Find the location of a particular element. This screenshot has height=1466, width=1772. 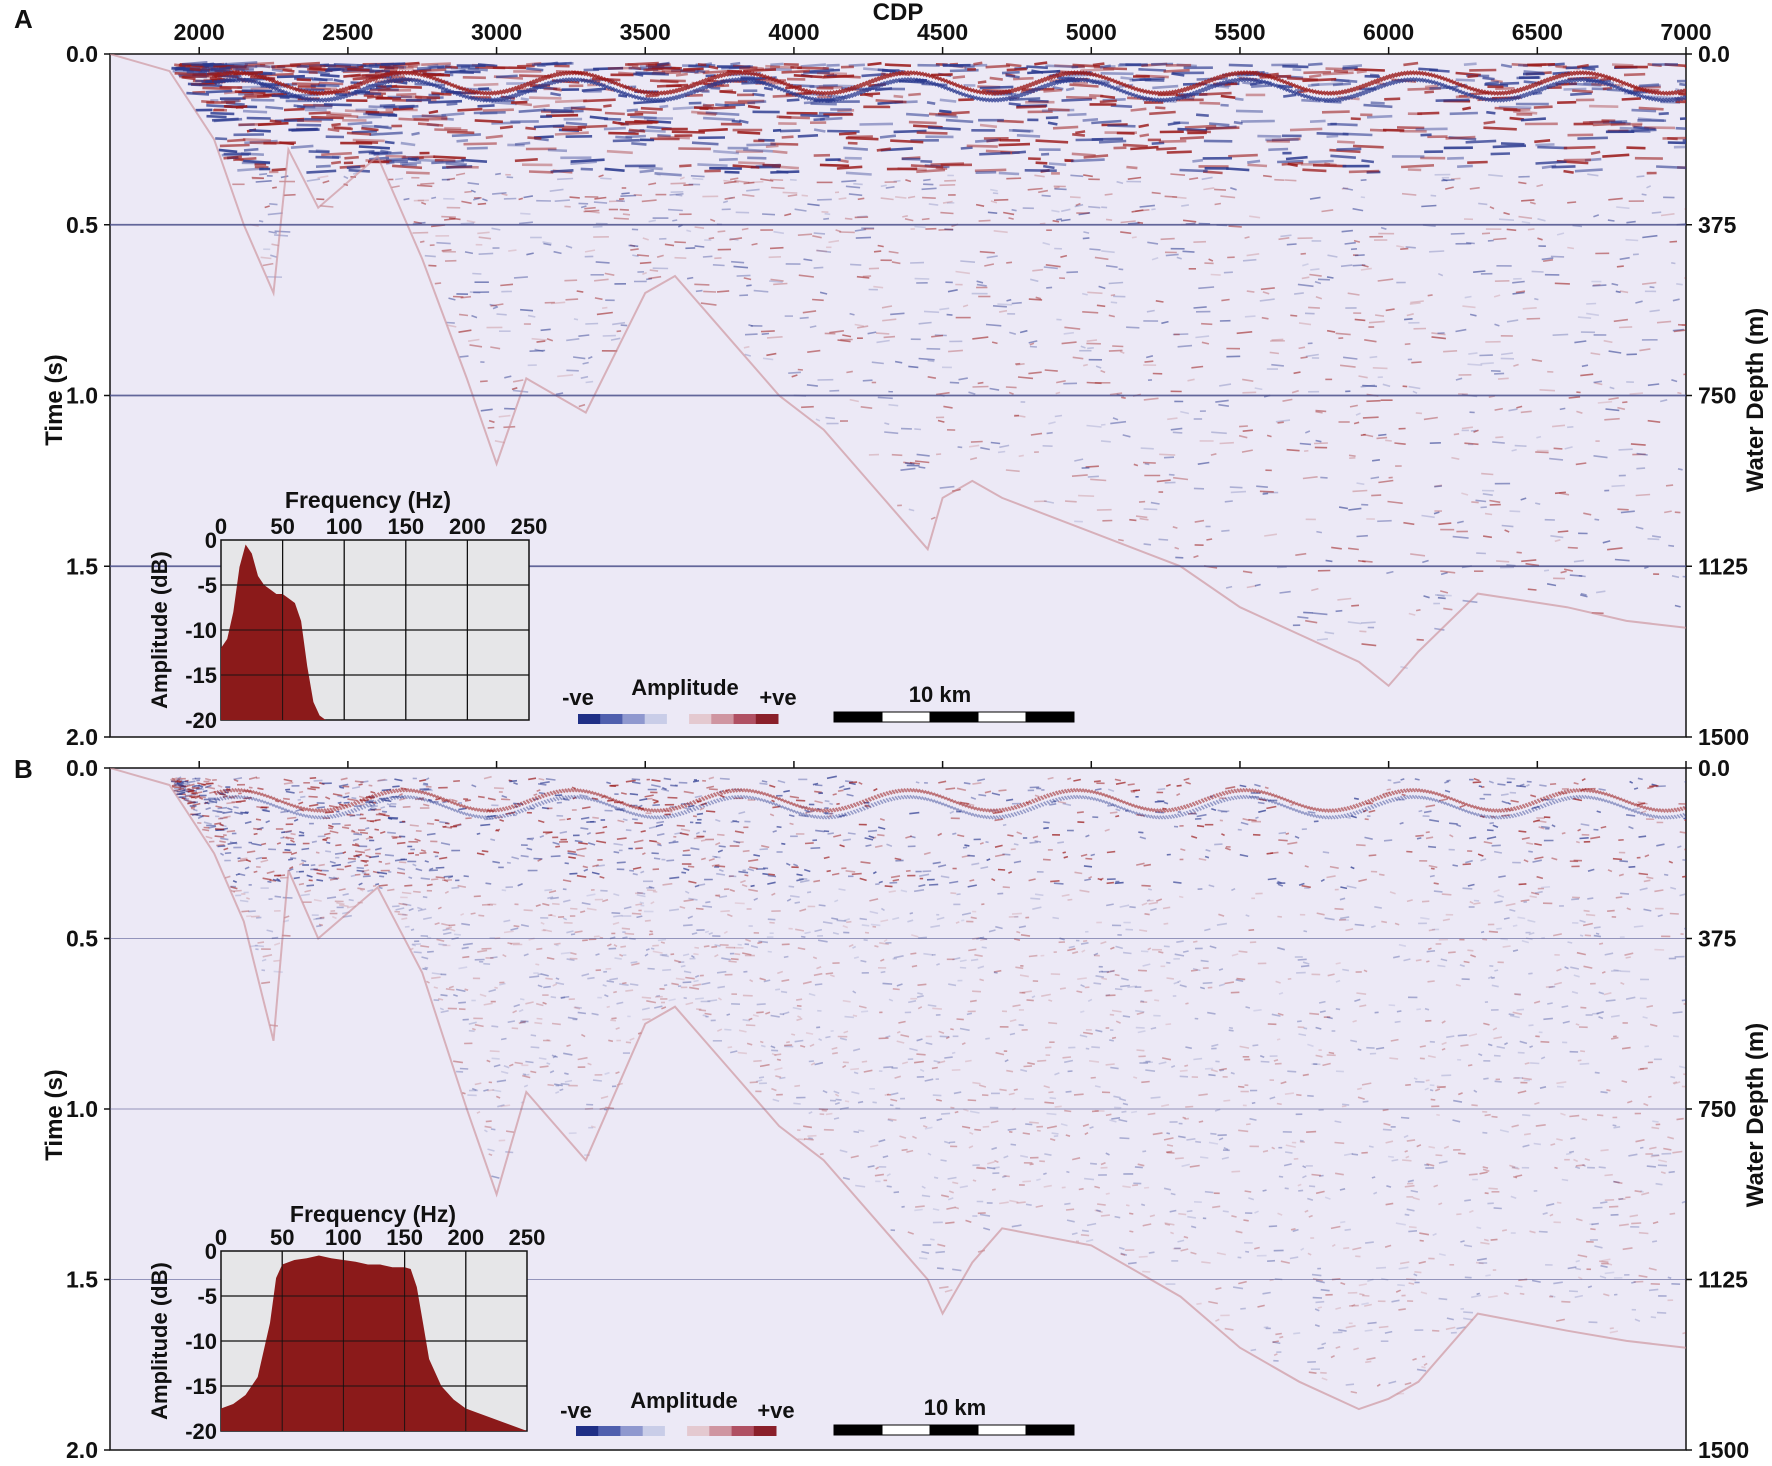

inset-y-tick-label: -15 is located at coordinates (201, 675).